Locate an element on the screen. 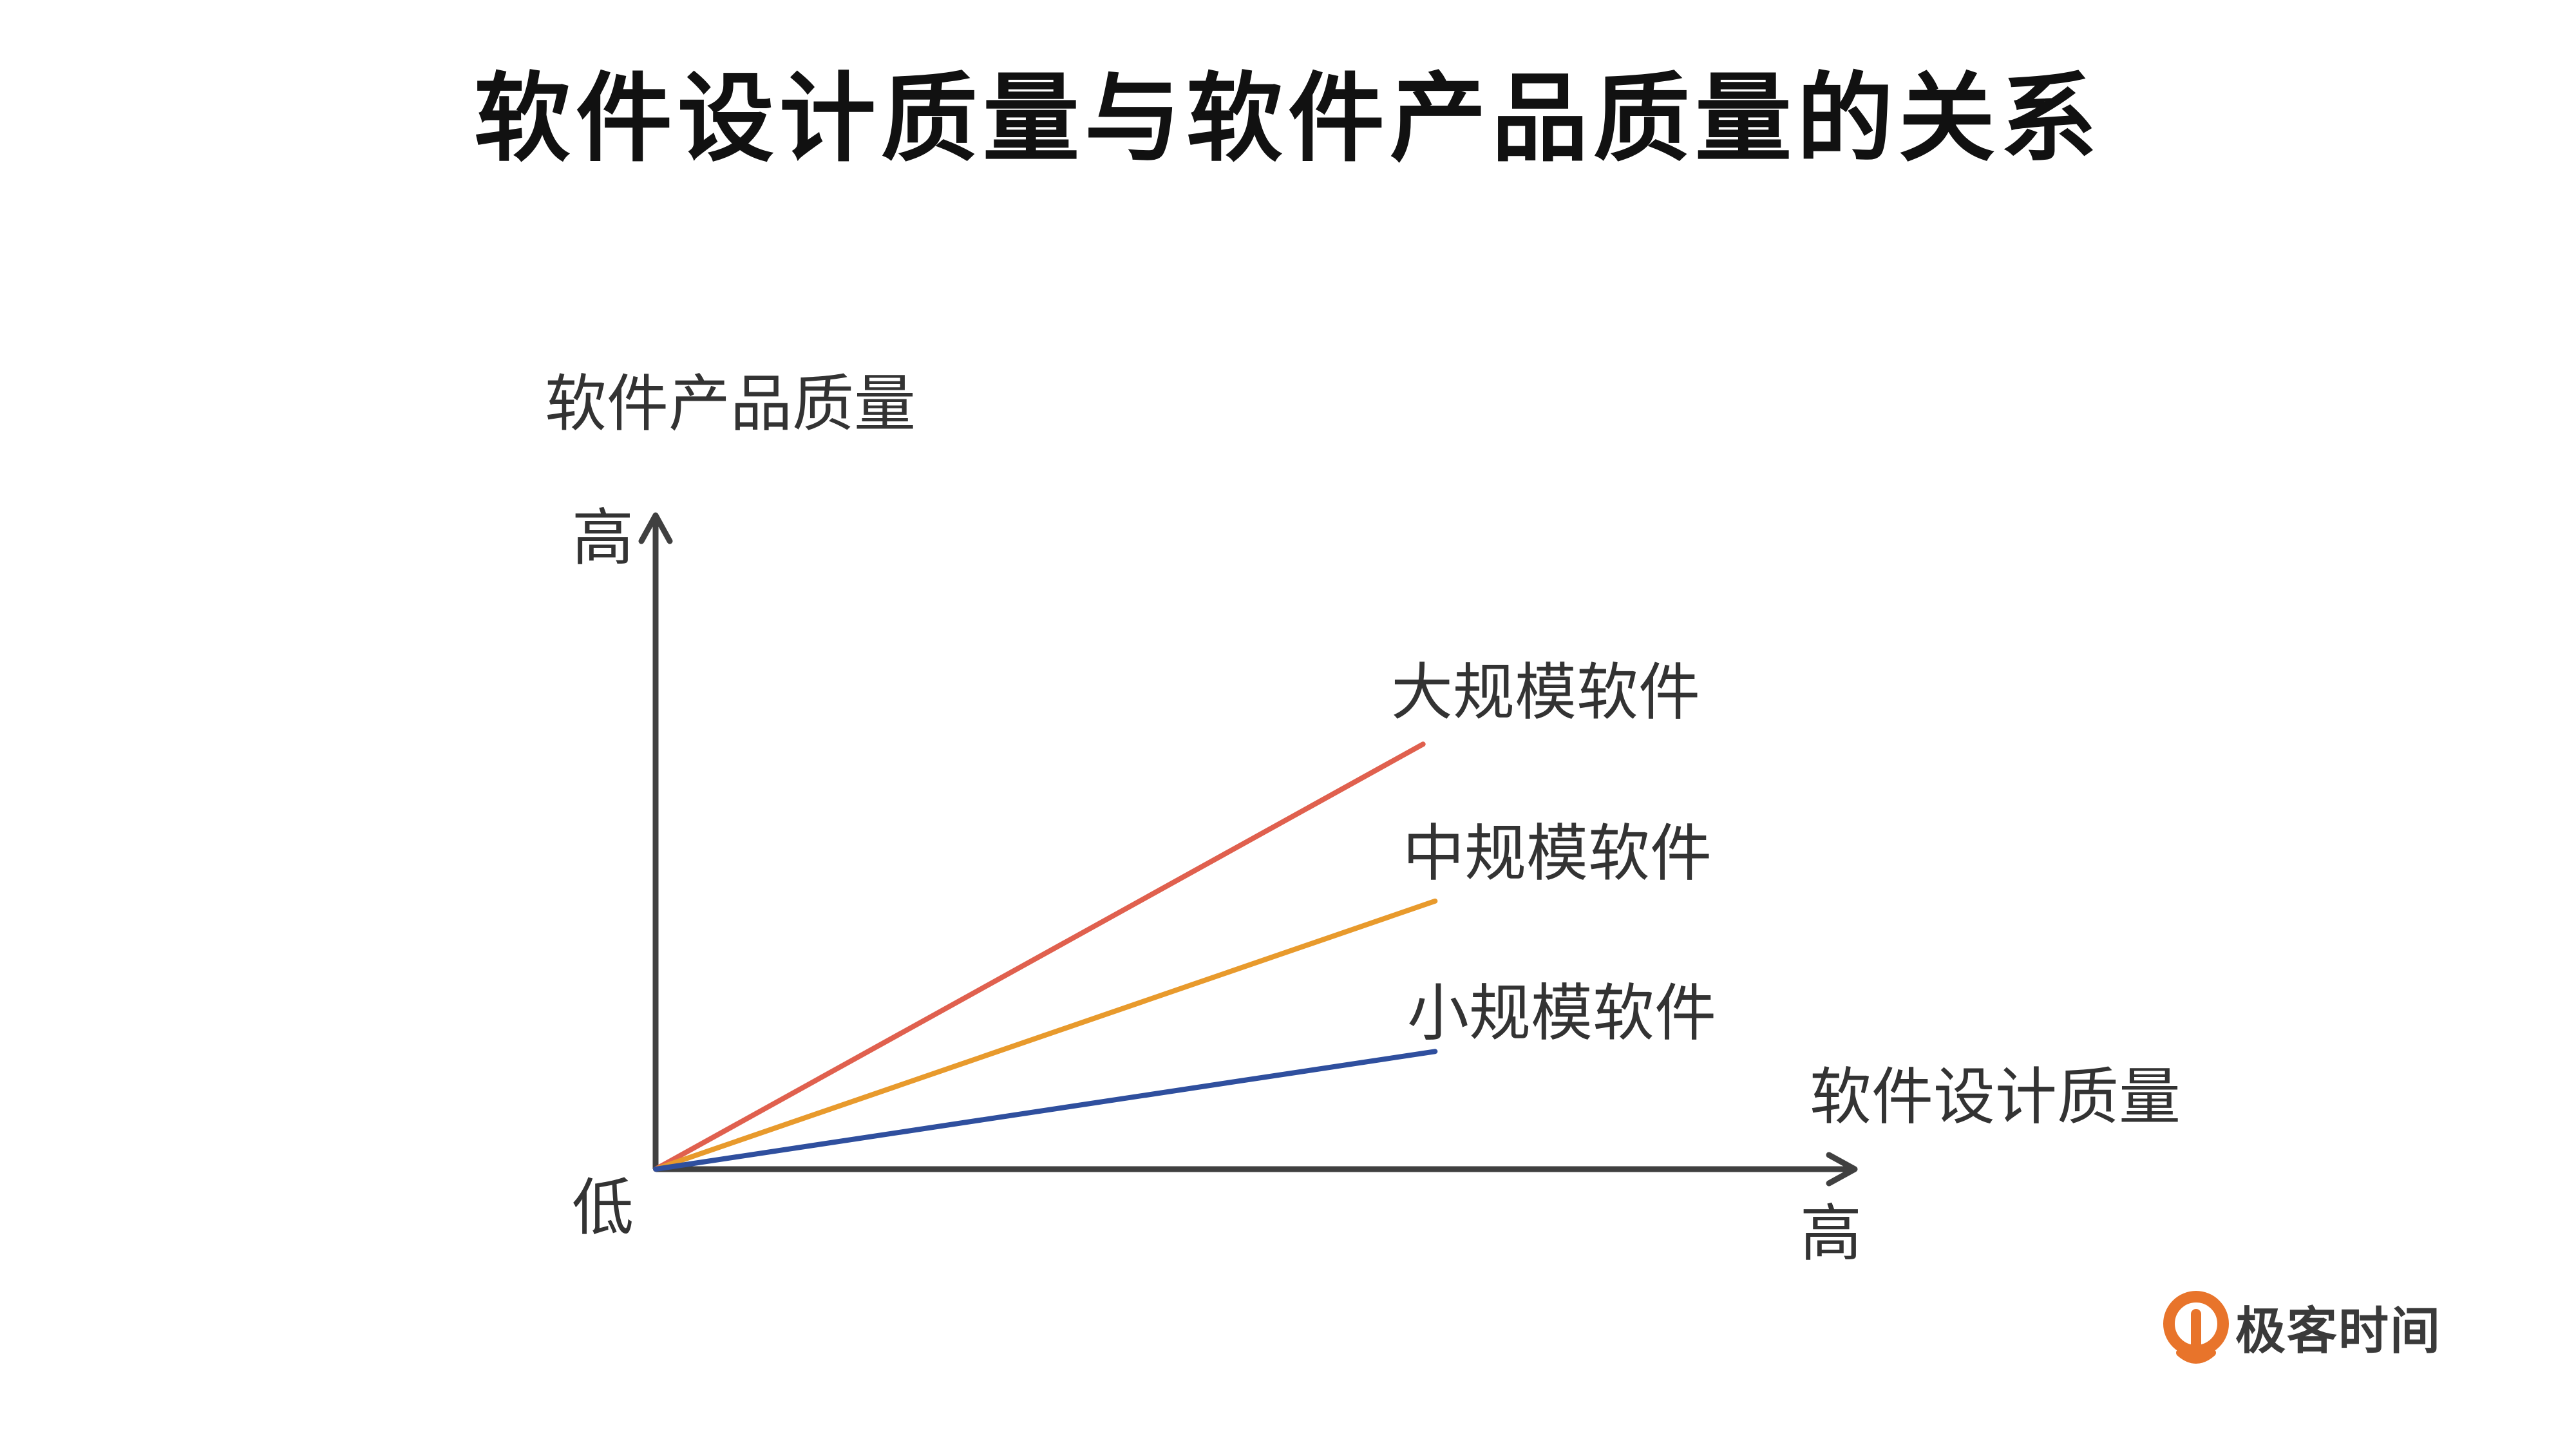 Image resolution: width=2576 pixels, height=1450 pixels. series-label-large: 大规模软件 is located at coordinates (1545, 693).